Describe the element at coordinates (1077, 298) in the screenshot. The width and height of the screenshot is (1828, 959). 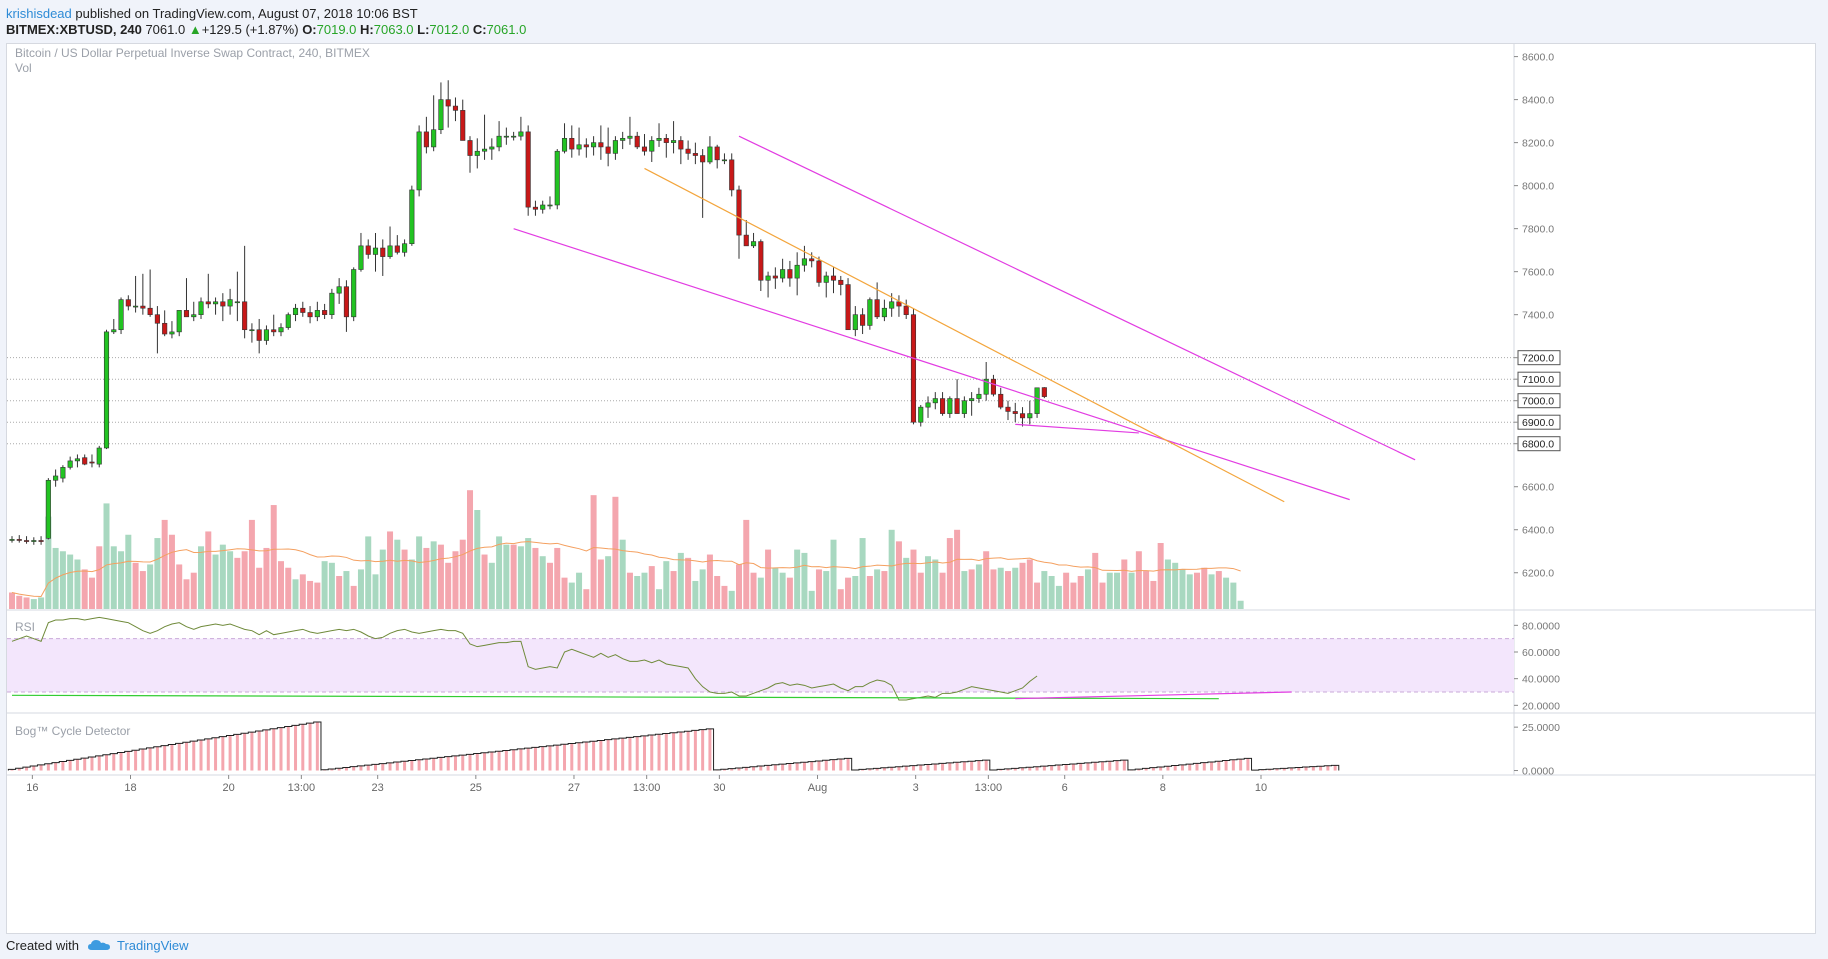
I see `upper-wedge-trendline` at that location.